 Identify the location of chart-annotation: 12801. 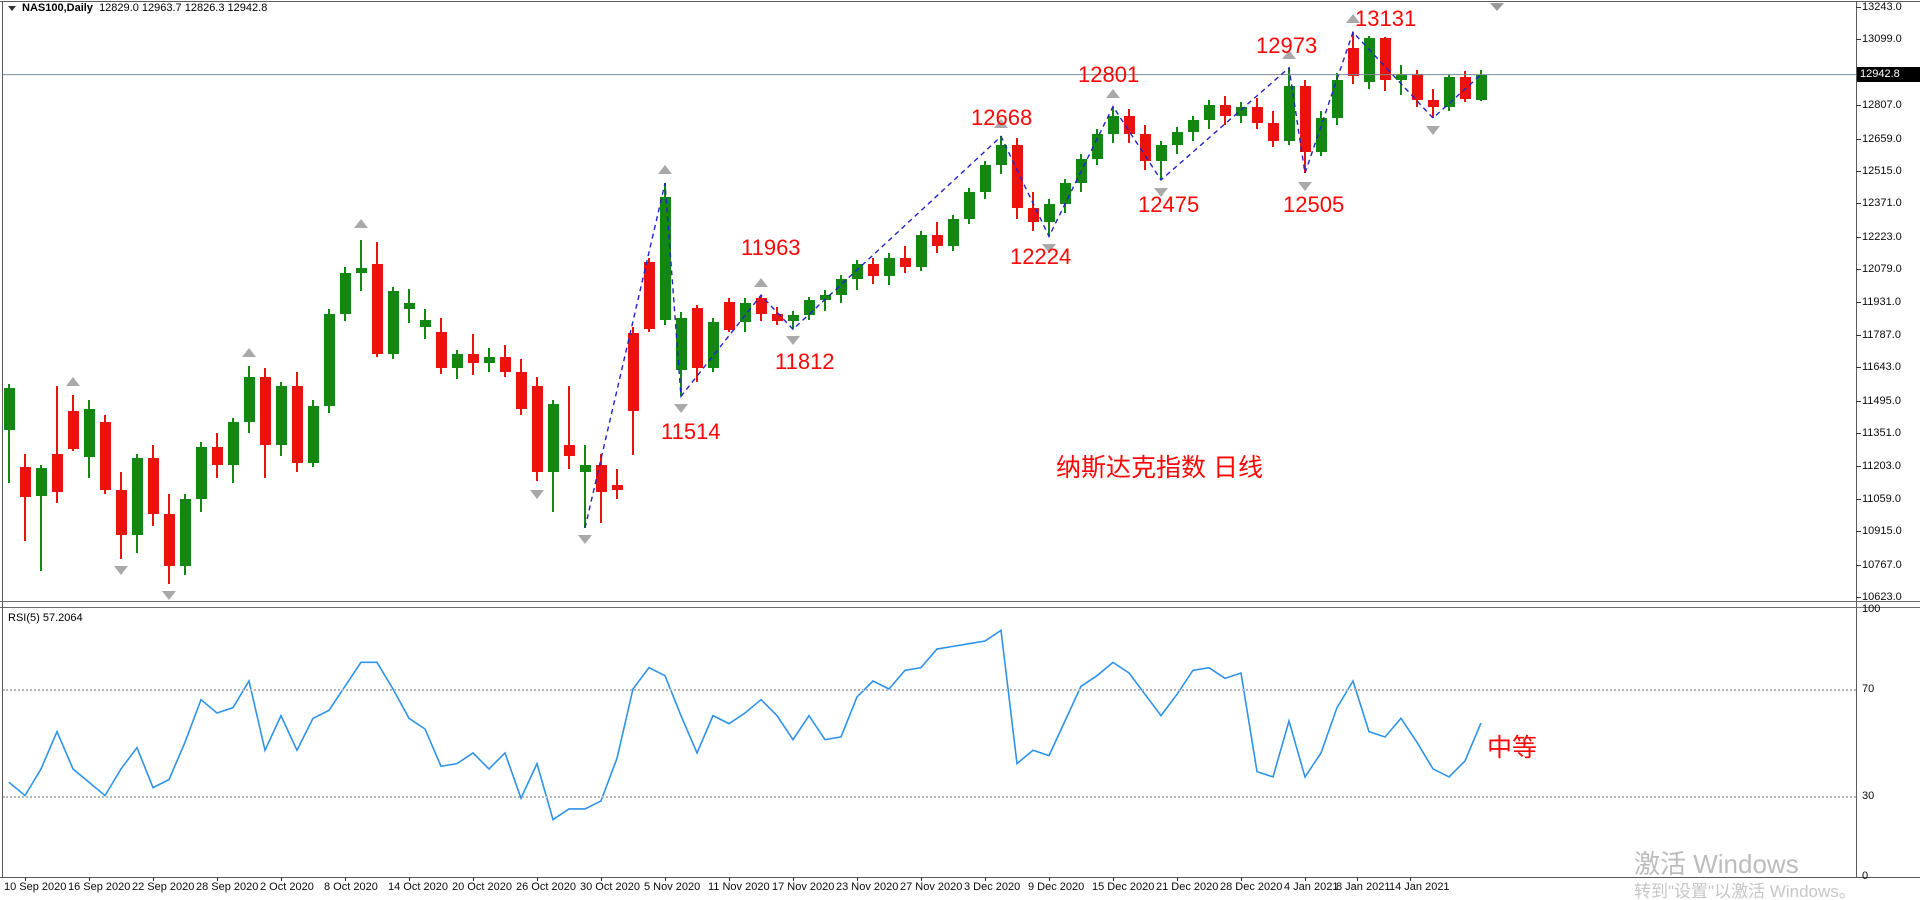
(1109, 74).